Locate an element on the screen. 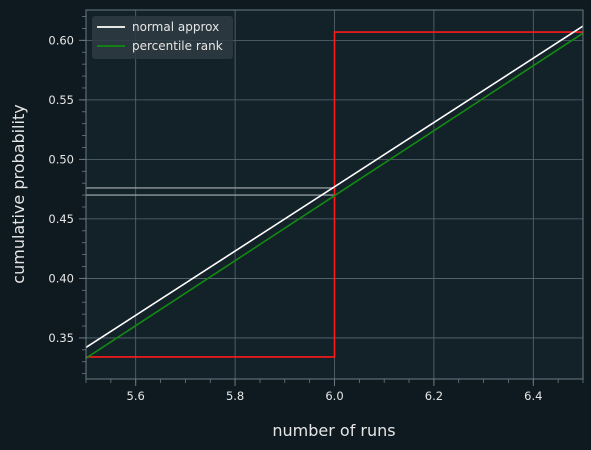 This screenshot has height=450, width=591. x-tick-label: 6.4 is located at coordinates (533, 396).